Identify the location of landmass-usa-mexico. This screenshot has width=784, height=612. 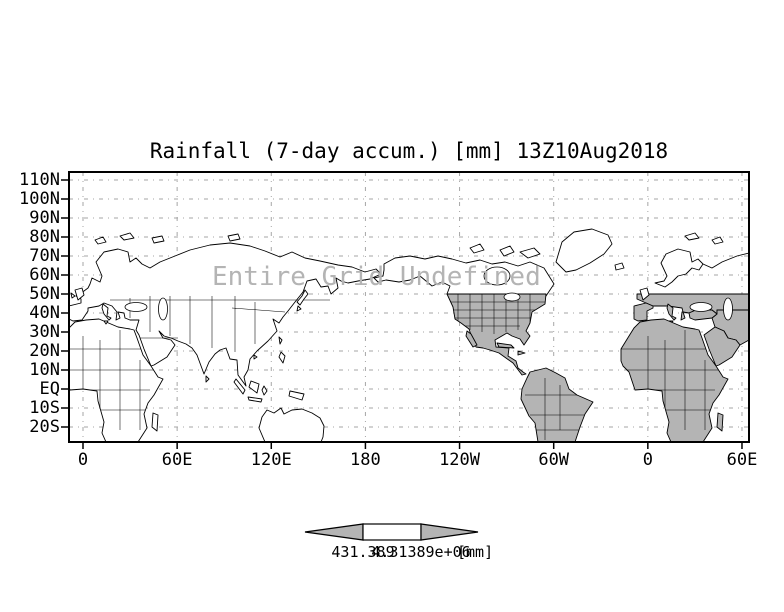
(496, 334).